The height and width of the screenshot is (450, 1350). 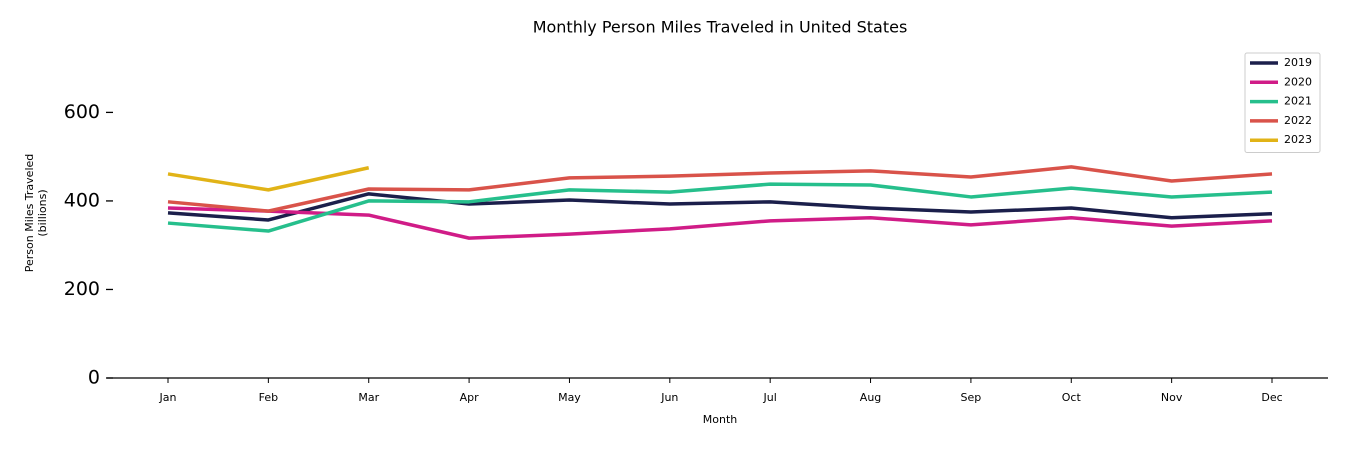 What do you see at coordinates (82, 200) in the screenshot?
I see `y-tick-label: 400` at bounding box center [82, 200].